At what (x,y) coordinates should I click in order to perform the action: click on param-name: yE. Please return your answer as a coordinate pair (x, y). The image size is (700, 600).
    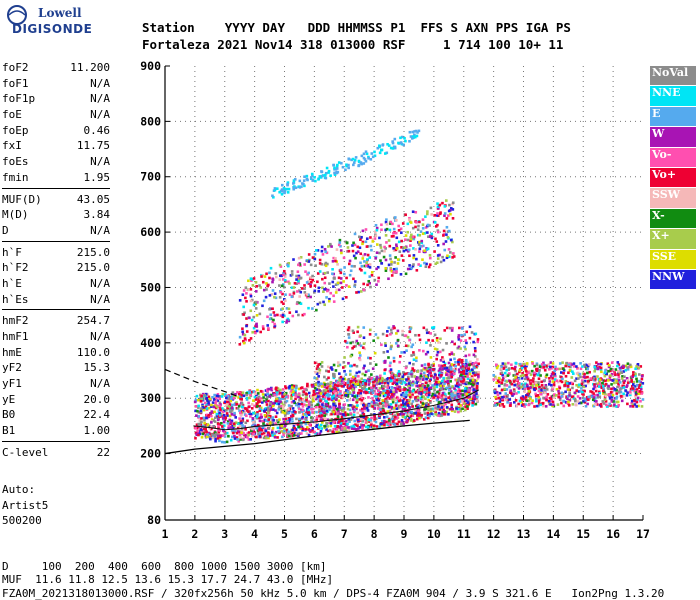
    Looking at the image, I should click on (9, 399).